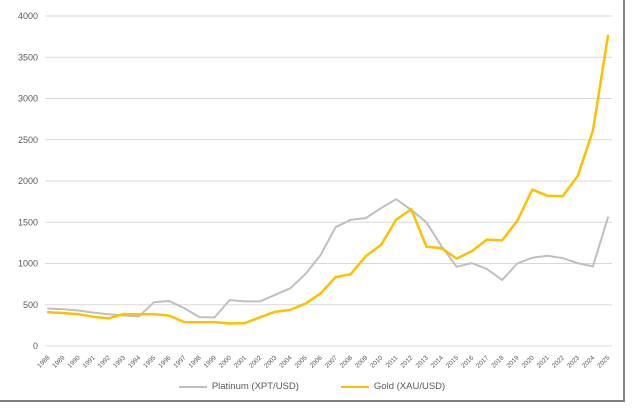 The image size is (632, 412). What do you see at coordinates (528, 361) in the screenshot?
I see `x-axis-tick-label: 2020` at bounding box center [528, 361].